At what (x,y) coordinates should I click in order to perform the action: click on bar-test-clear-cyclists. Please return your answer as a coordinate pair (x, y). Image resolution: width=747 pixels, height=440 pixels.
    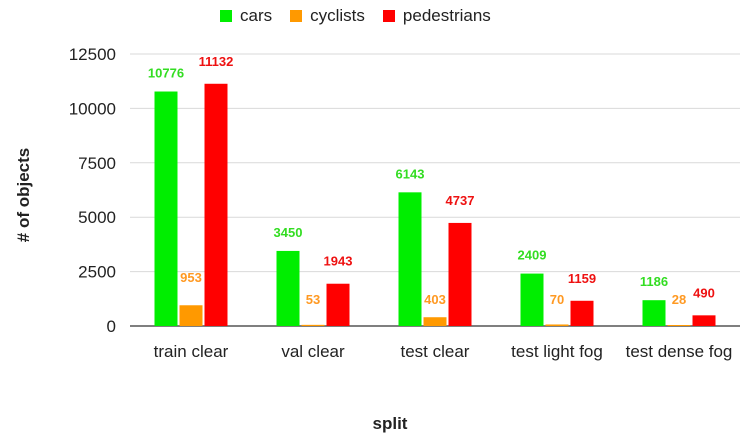
    Looking at the image, I should click on (435, 321).